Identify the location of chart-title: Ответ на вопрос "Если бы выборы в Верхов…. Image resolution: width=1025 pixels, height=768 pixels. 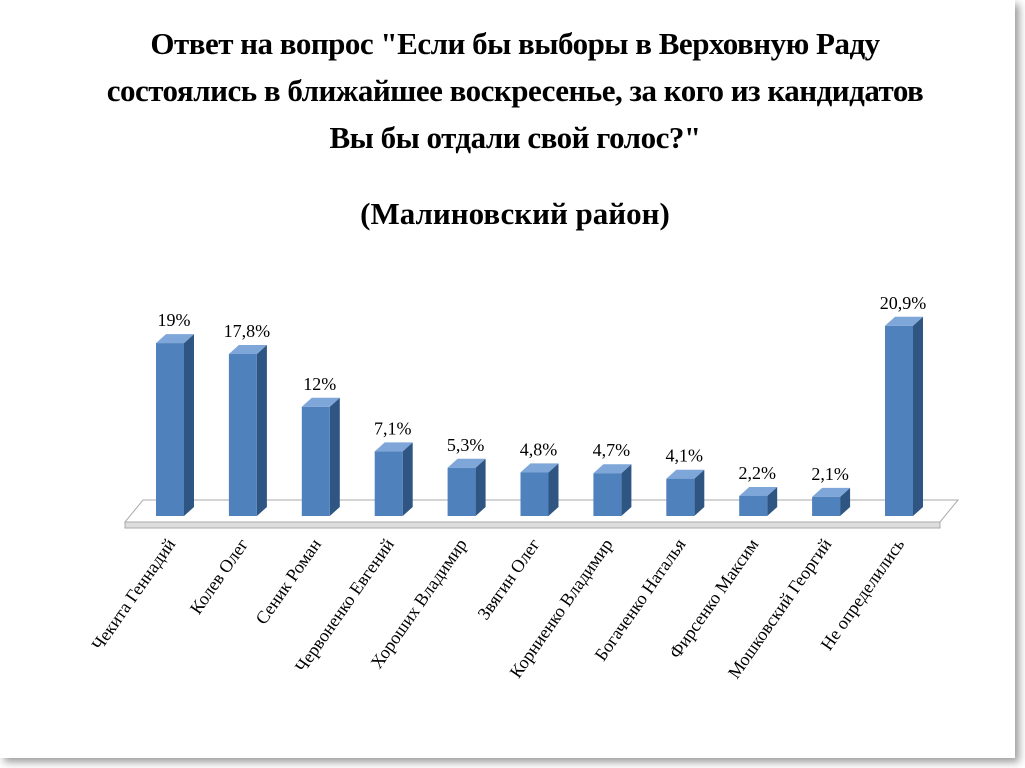
(515, 90).